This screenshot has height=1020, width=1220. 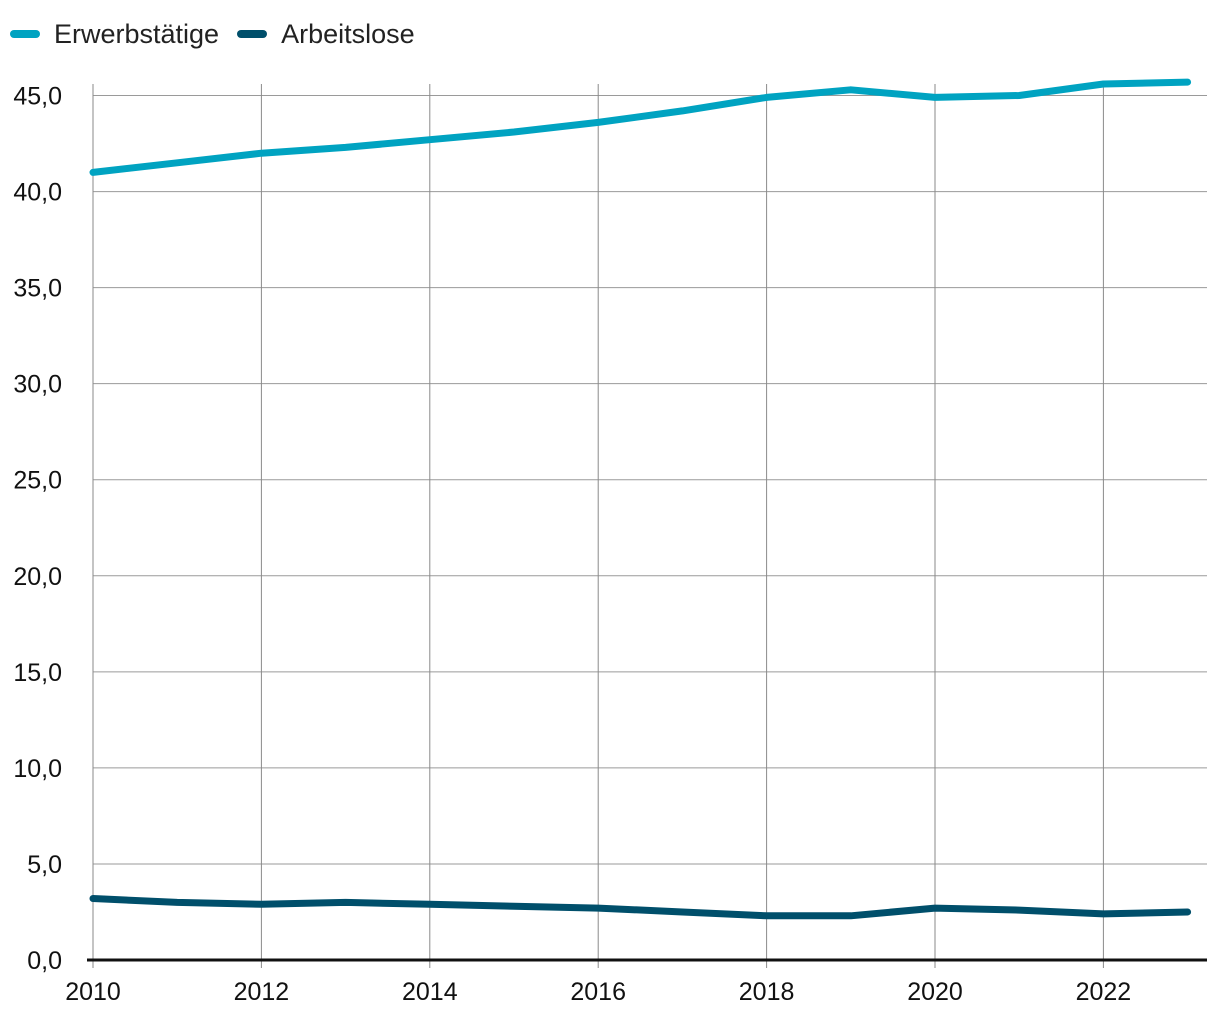 I want to click on x-tick-label: 2020, so click(x=935, y=992).